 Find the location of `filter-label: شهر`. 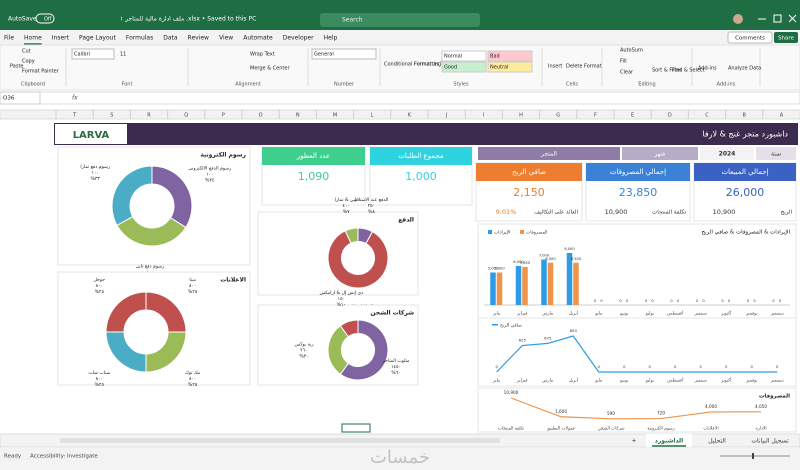

filter-label: شهر is located at coordinates (659, 154).